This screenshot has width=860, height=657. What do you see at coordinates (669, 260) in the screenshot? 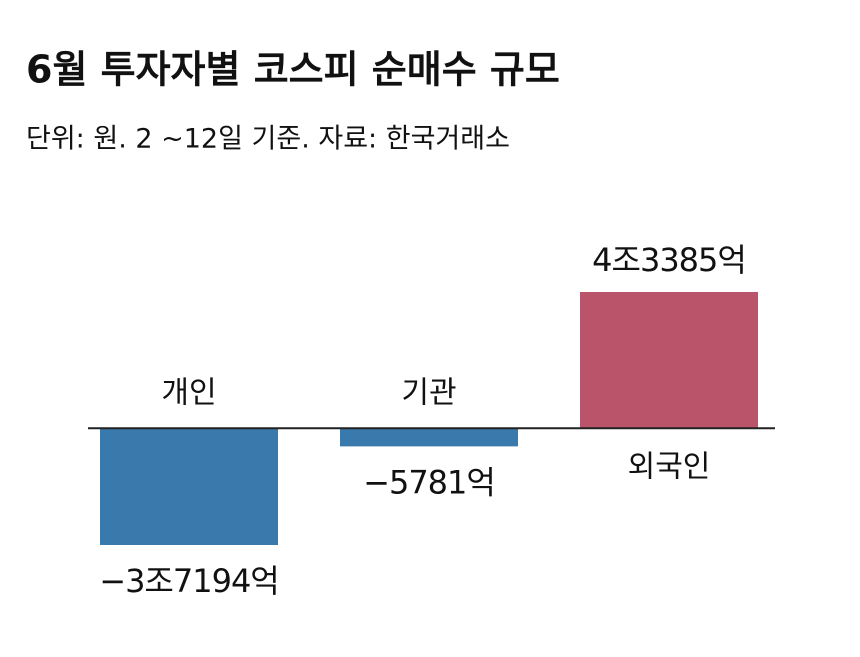
I see `value-label: 4조3385억` at bounding box center [669, 260].